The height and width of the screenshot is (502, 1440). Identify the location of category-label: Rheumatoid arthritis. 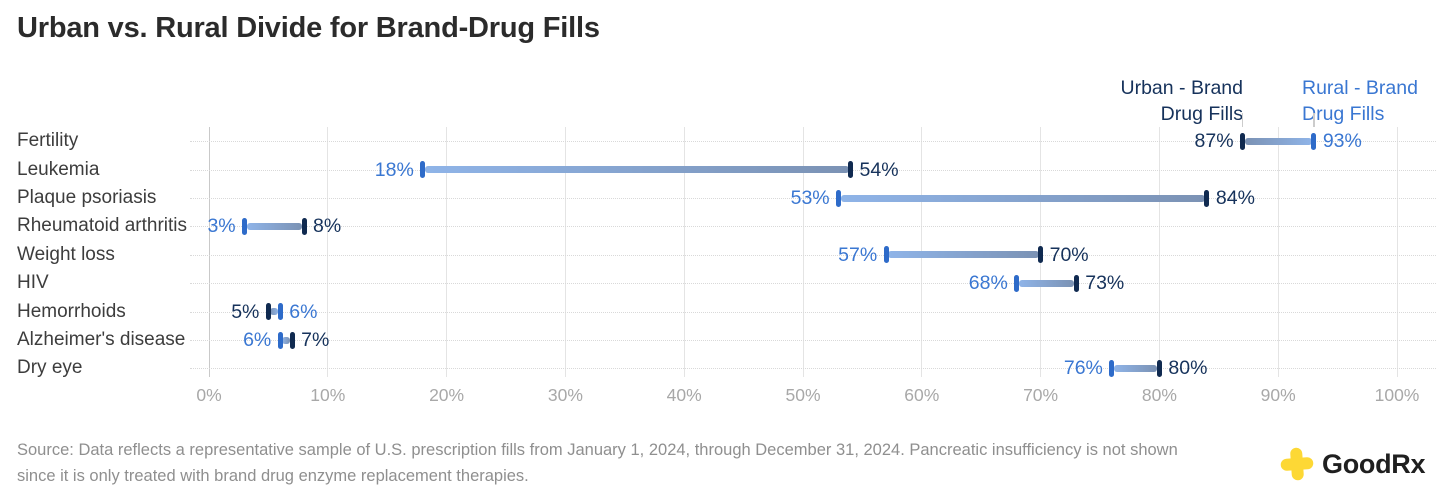
(102, 226).